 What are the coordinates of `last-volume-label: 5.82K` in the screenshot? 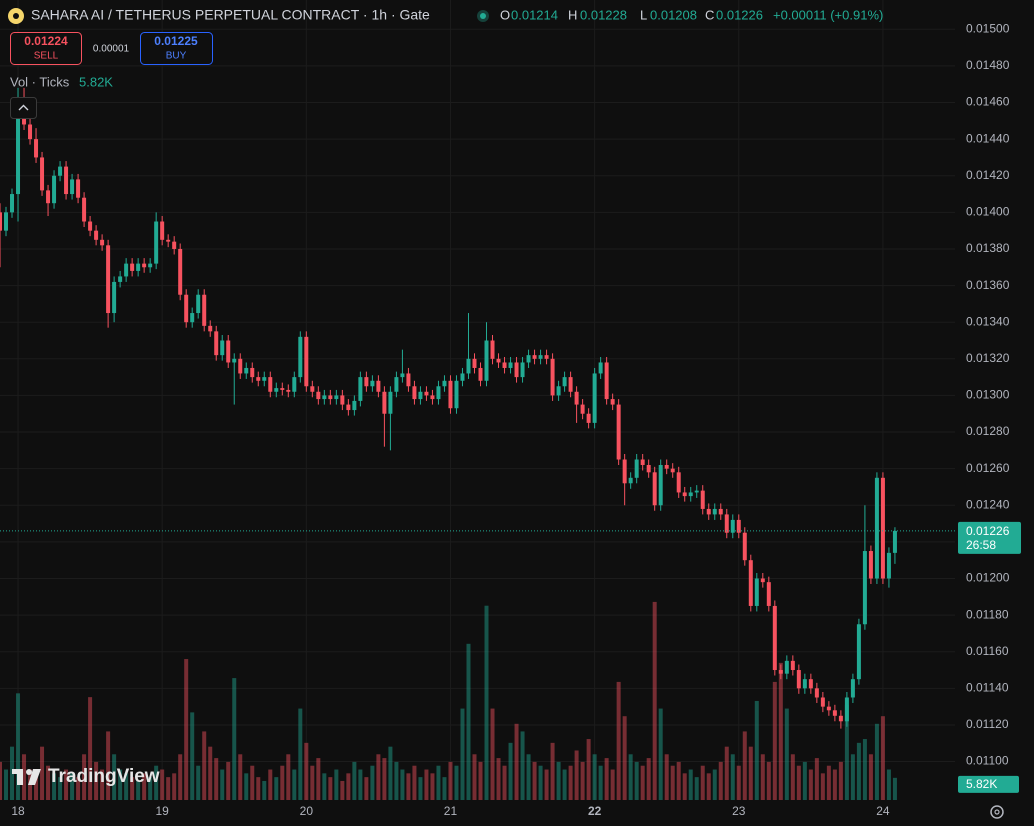 It's located at (981, 784).